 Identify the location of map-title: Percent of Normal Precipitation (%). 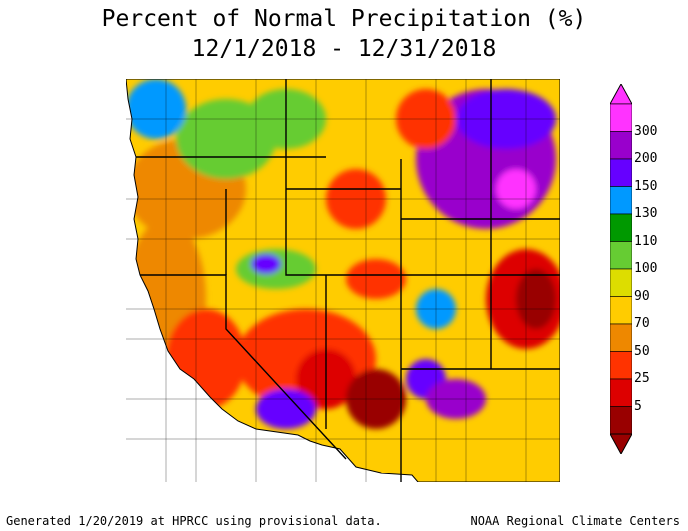
(344, 19).